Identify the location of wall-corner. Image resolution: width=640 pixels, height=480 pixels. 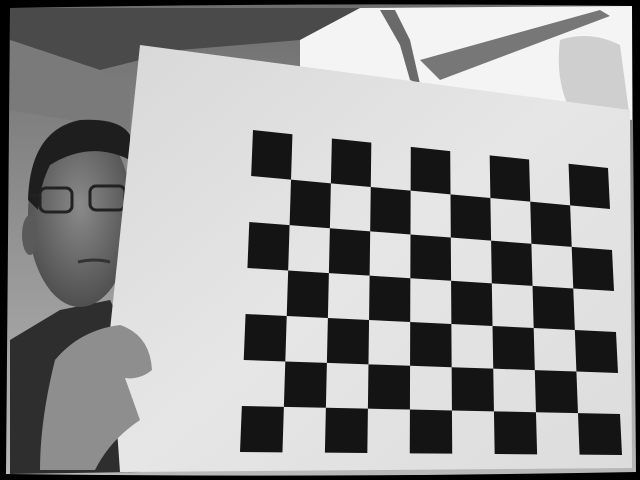
(70, 85).